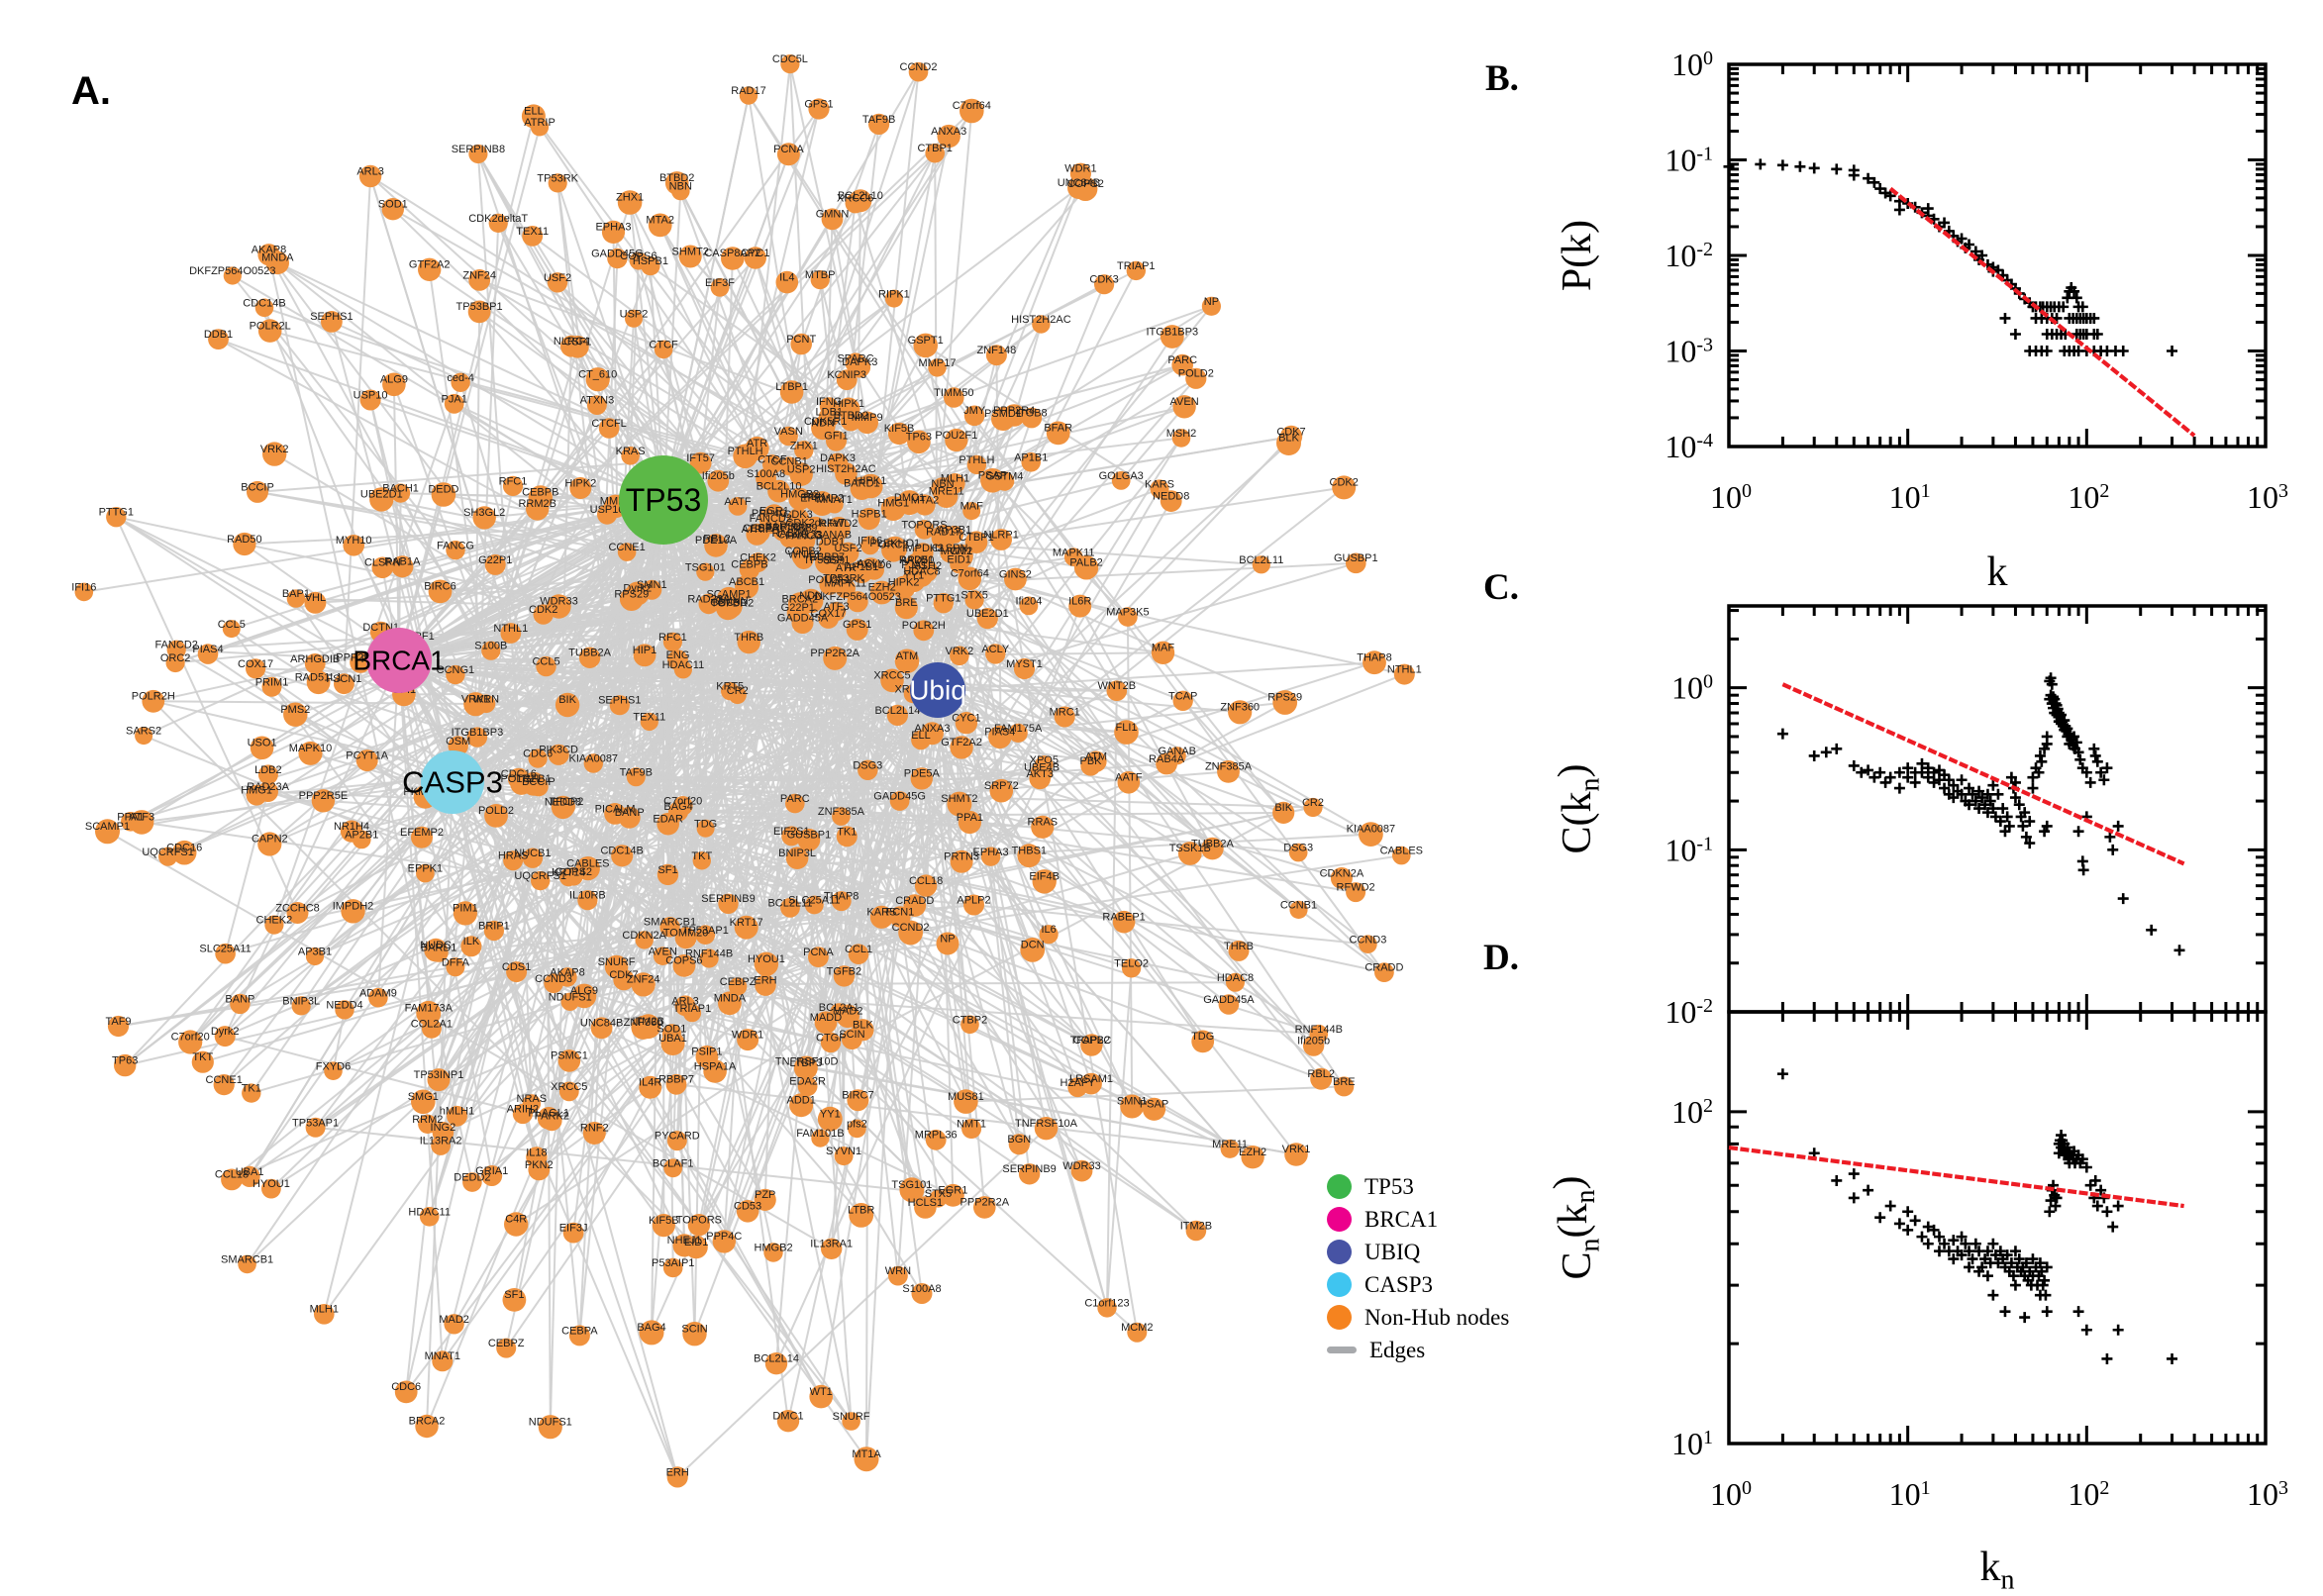 This screenshot has height=1596, width=2323. I want to click on panel-b-chart: 10⁰ 10⁻¹ 10⁻² 10⁻³ 10⁻⁴ 10⁰ 10¹ 10² 10³ k P(k), so click(1922, 321).